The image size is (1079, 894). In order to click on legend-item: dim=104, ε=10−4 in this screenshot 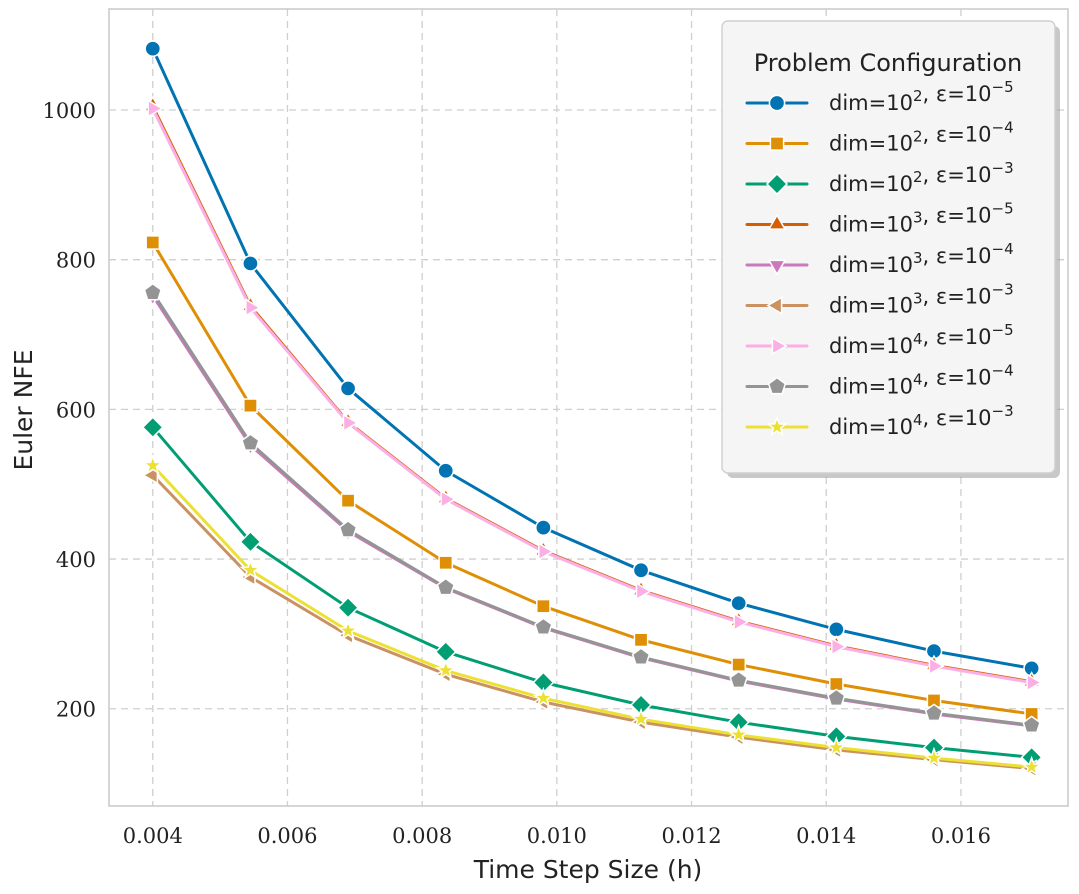, I will do `click(879, 380)`.